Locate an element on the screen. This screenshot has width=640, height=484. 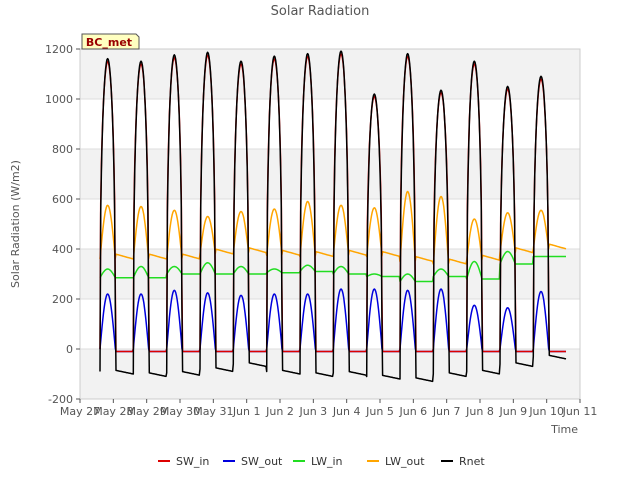
legend-label: LW_out is located at coordinates (405, 461).